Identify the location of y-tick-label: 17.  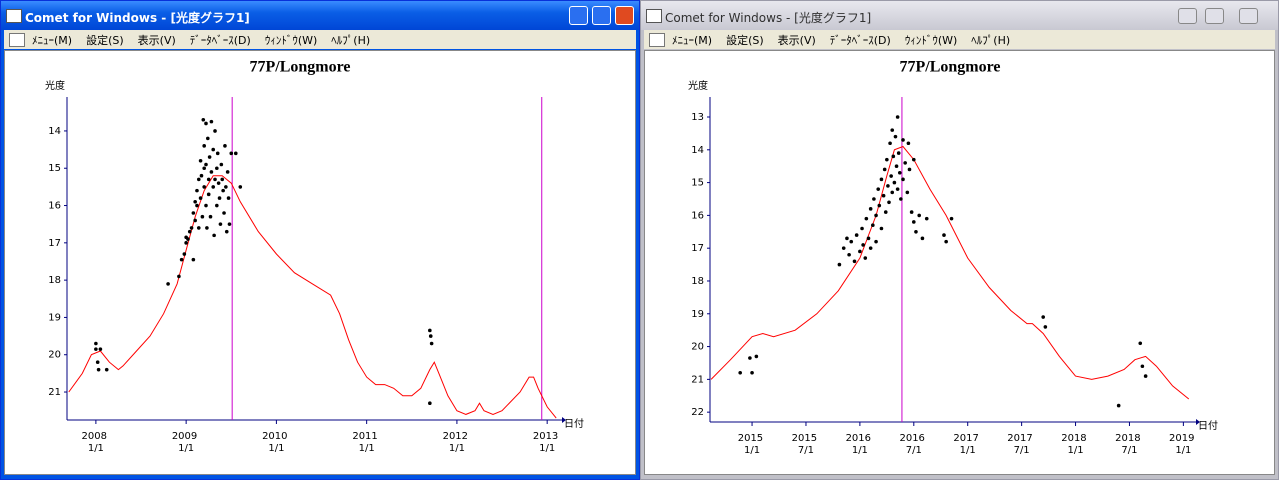
(54, 243).